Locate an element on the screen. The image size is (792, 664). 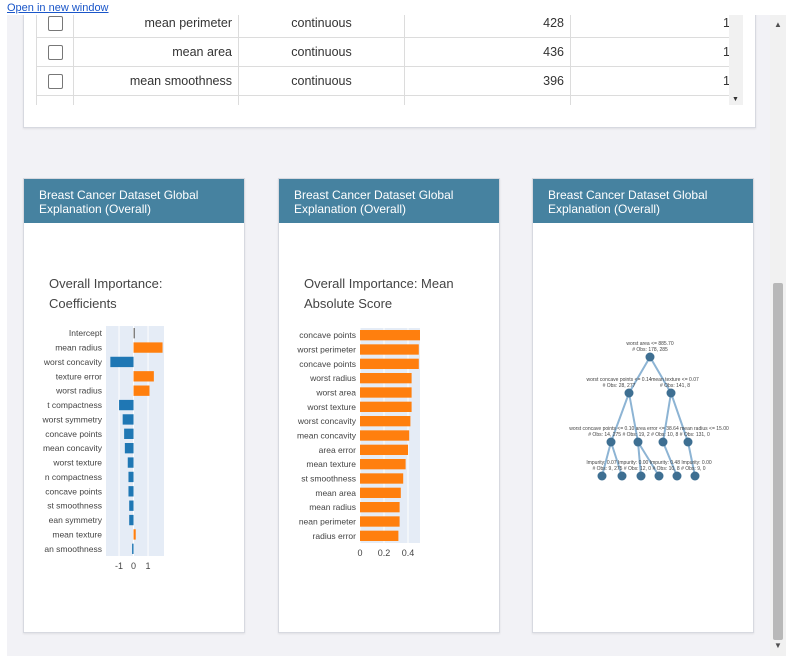
tree-node-label: worst concave points <= 0.14 is located at coordinates (618, 380).